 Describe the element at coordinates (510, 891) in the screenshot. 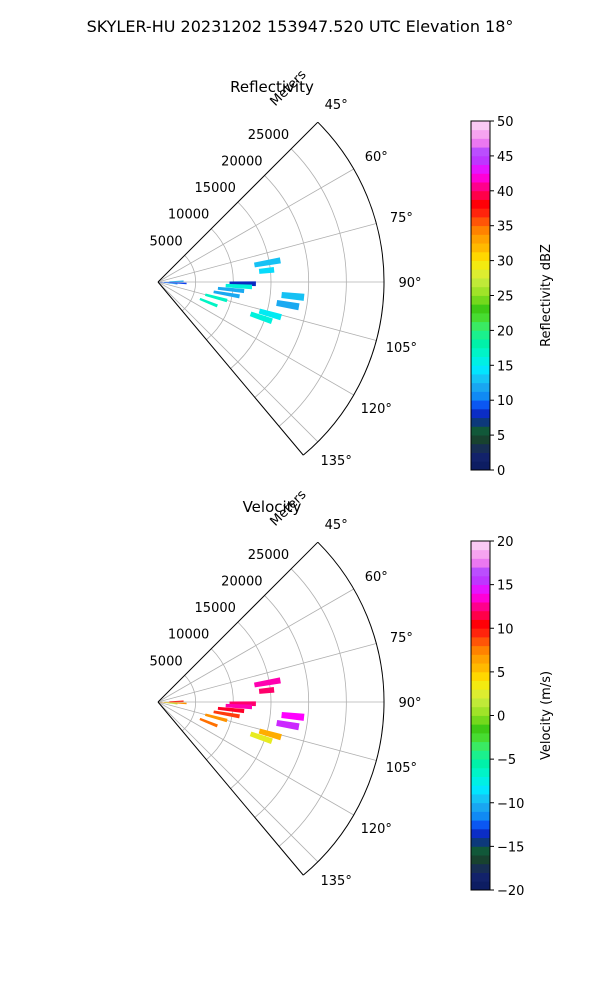

I see `colorbar-tick-label: −20` at that location.